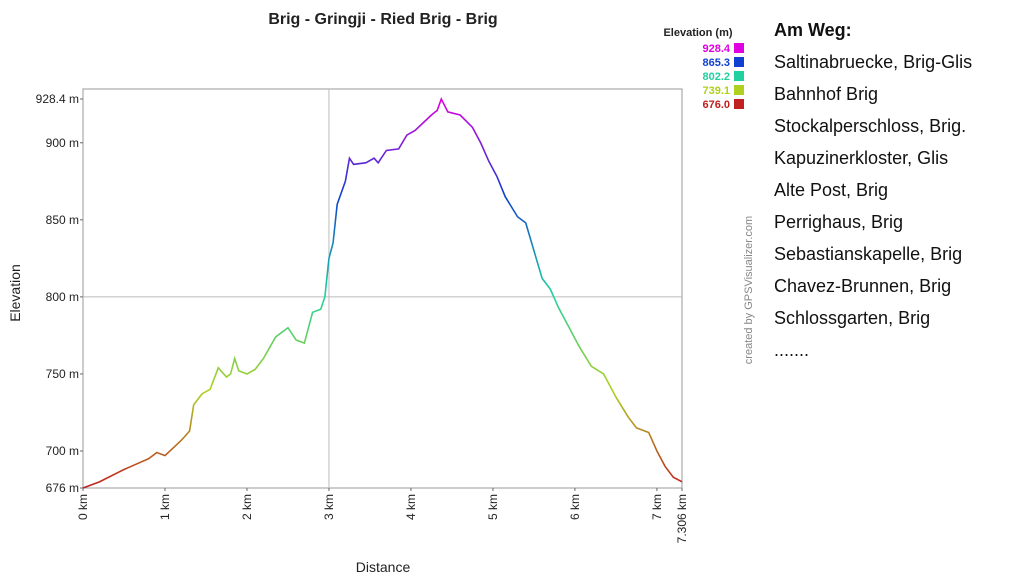 The image size is (1015, 577). Describe the element at coordinates (62, 488) in the screenshot. I see `y-tick-label: 676 m` at that location.